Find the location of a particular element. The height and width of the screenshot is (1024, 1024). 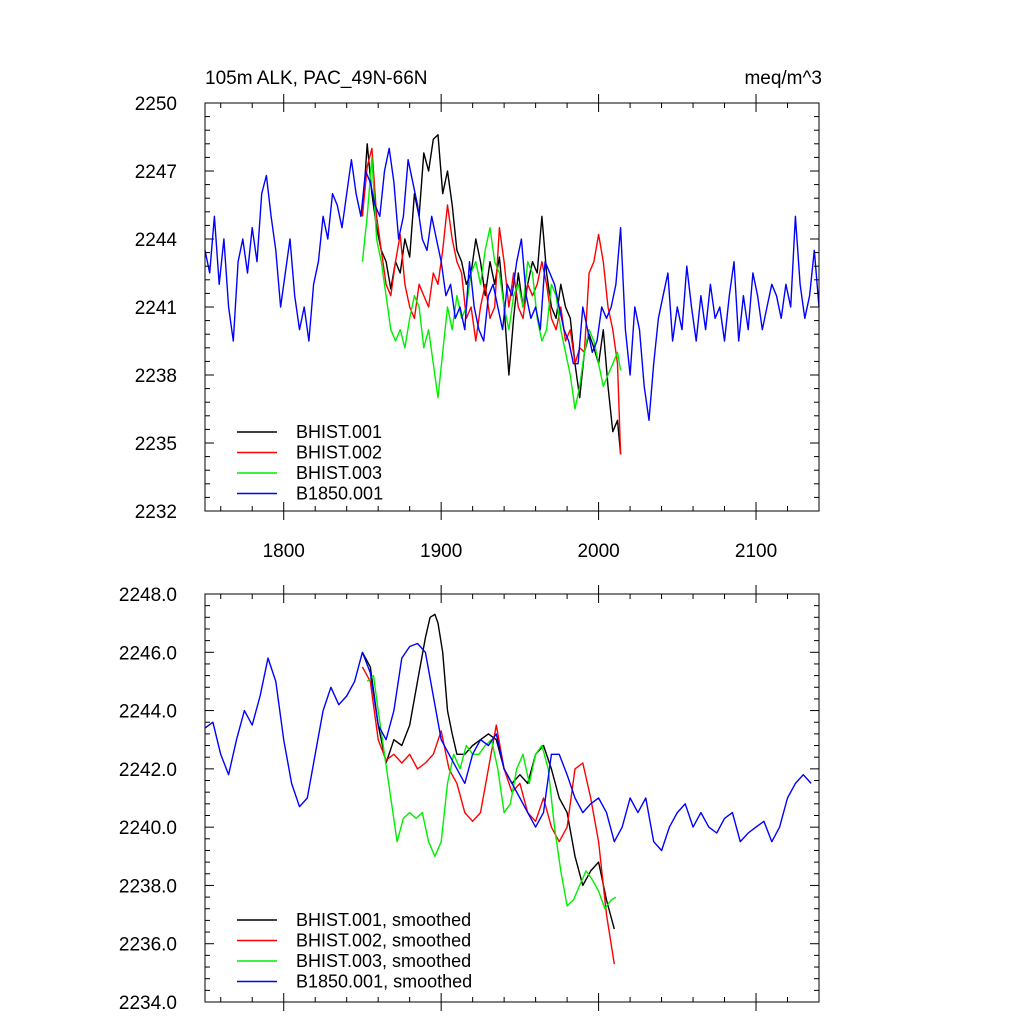

y-tick-label: 2244 is located at coordinates (156, 240).